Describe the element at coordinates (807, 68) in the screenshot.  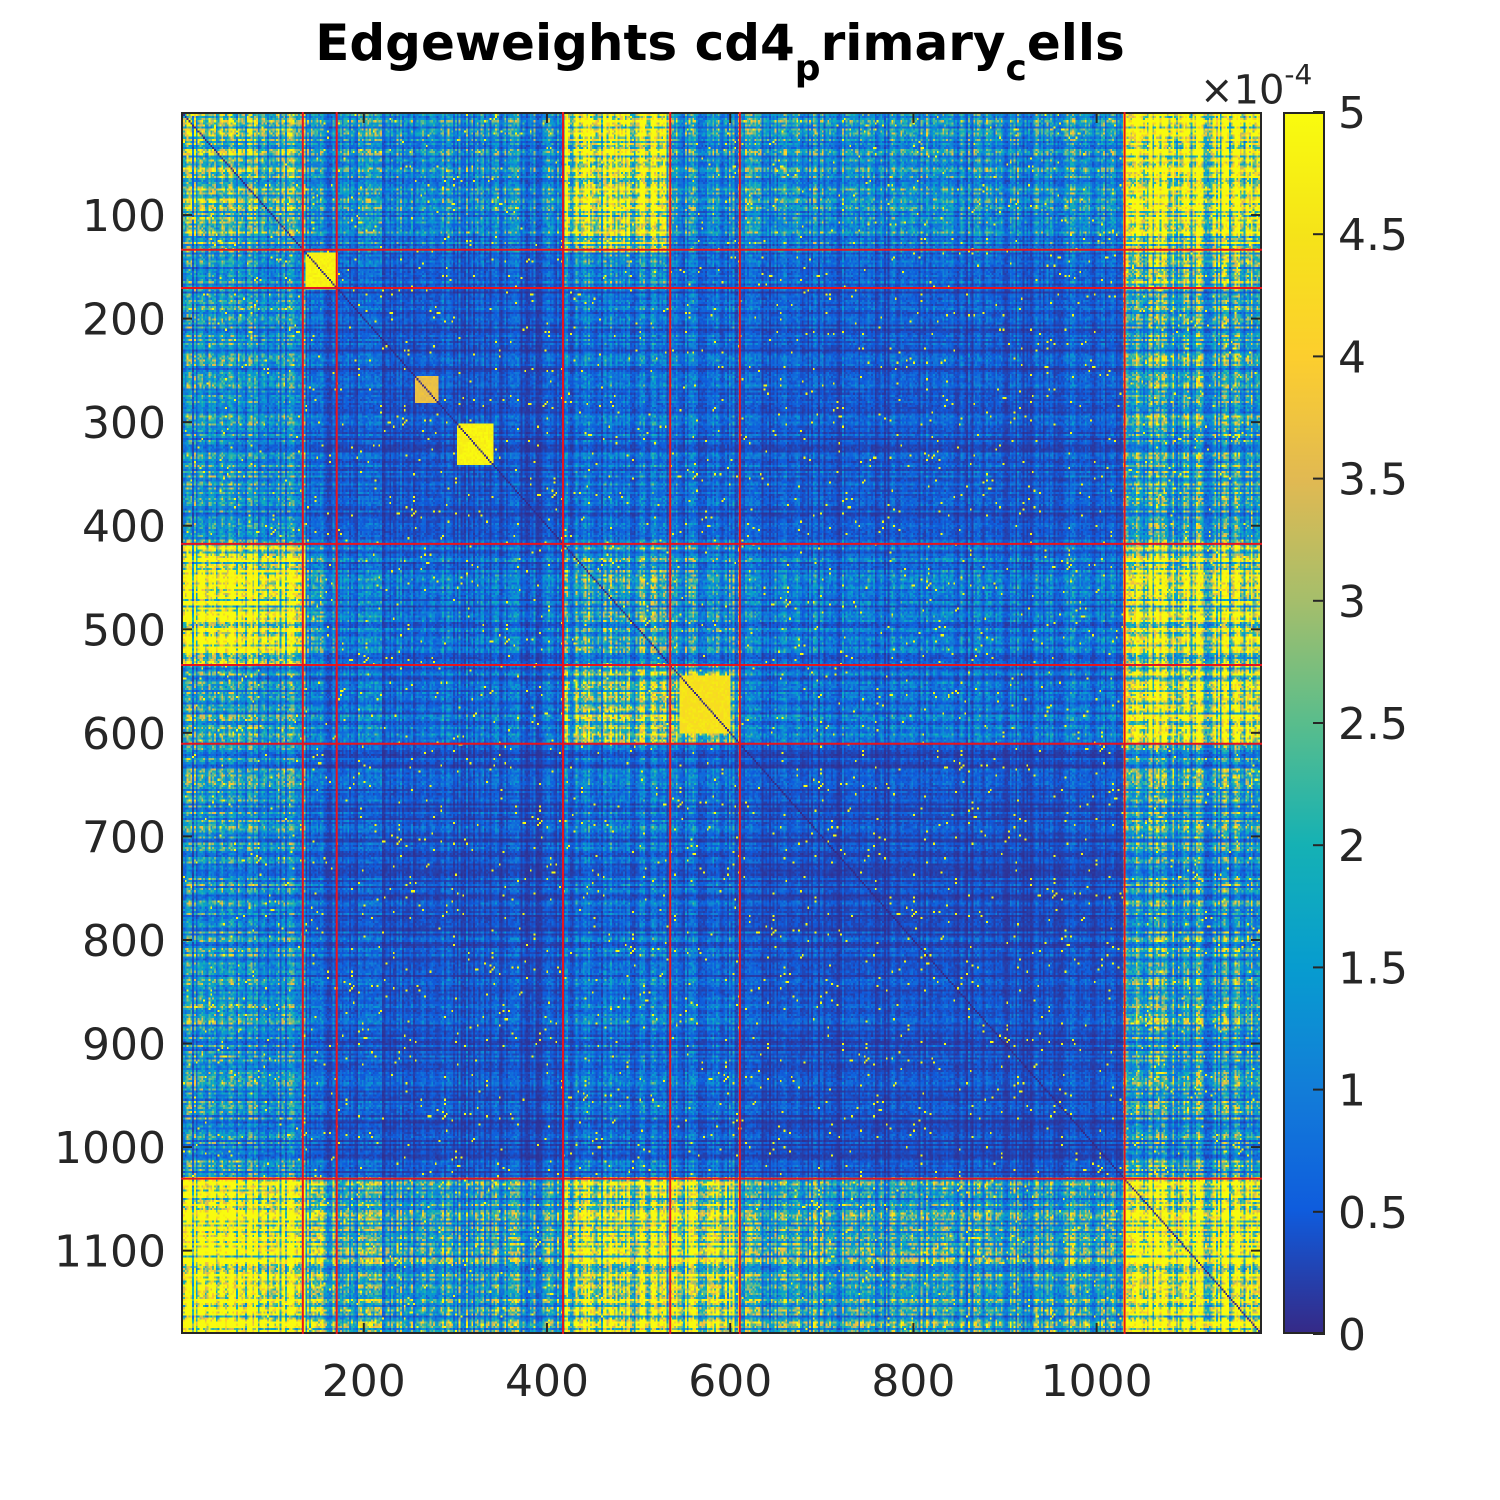
I see `title-subscript: p` at that location.